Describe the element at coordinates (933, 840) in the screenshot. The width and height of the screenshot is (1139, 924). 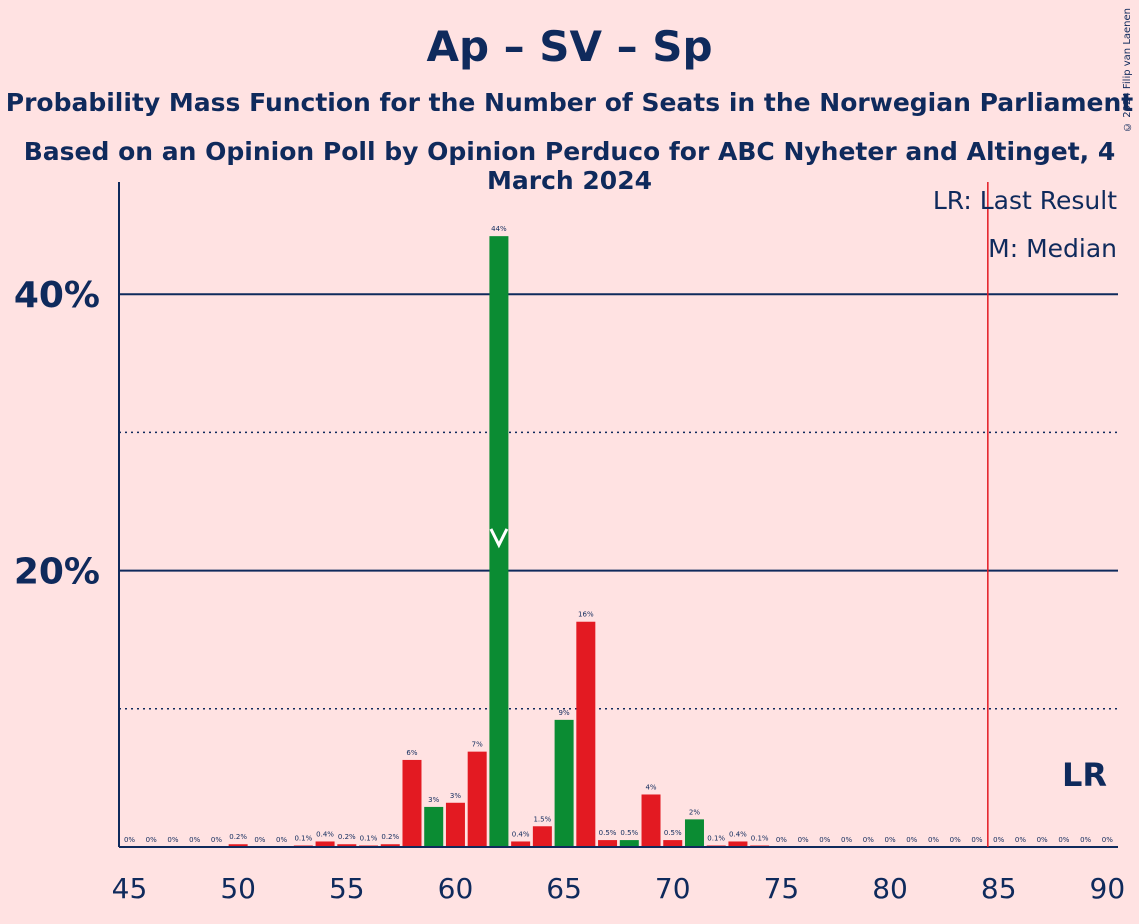
I see `bar-label-82: 0%` at that location.